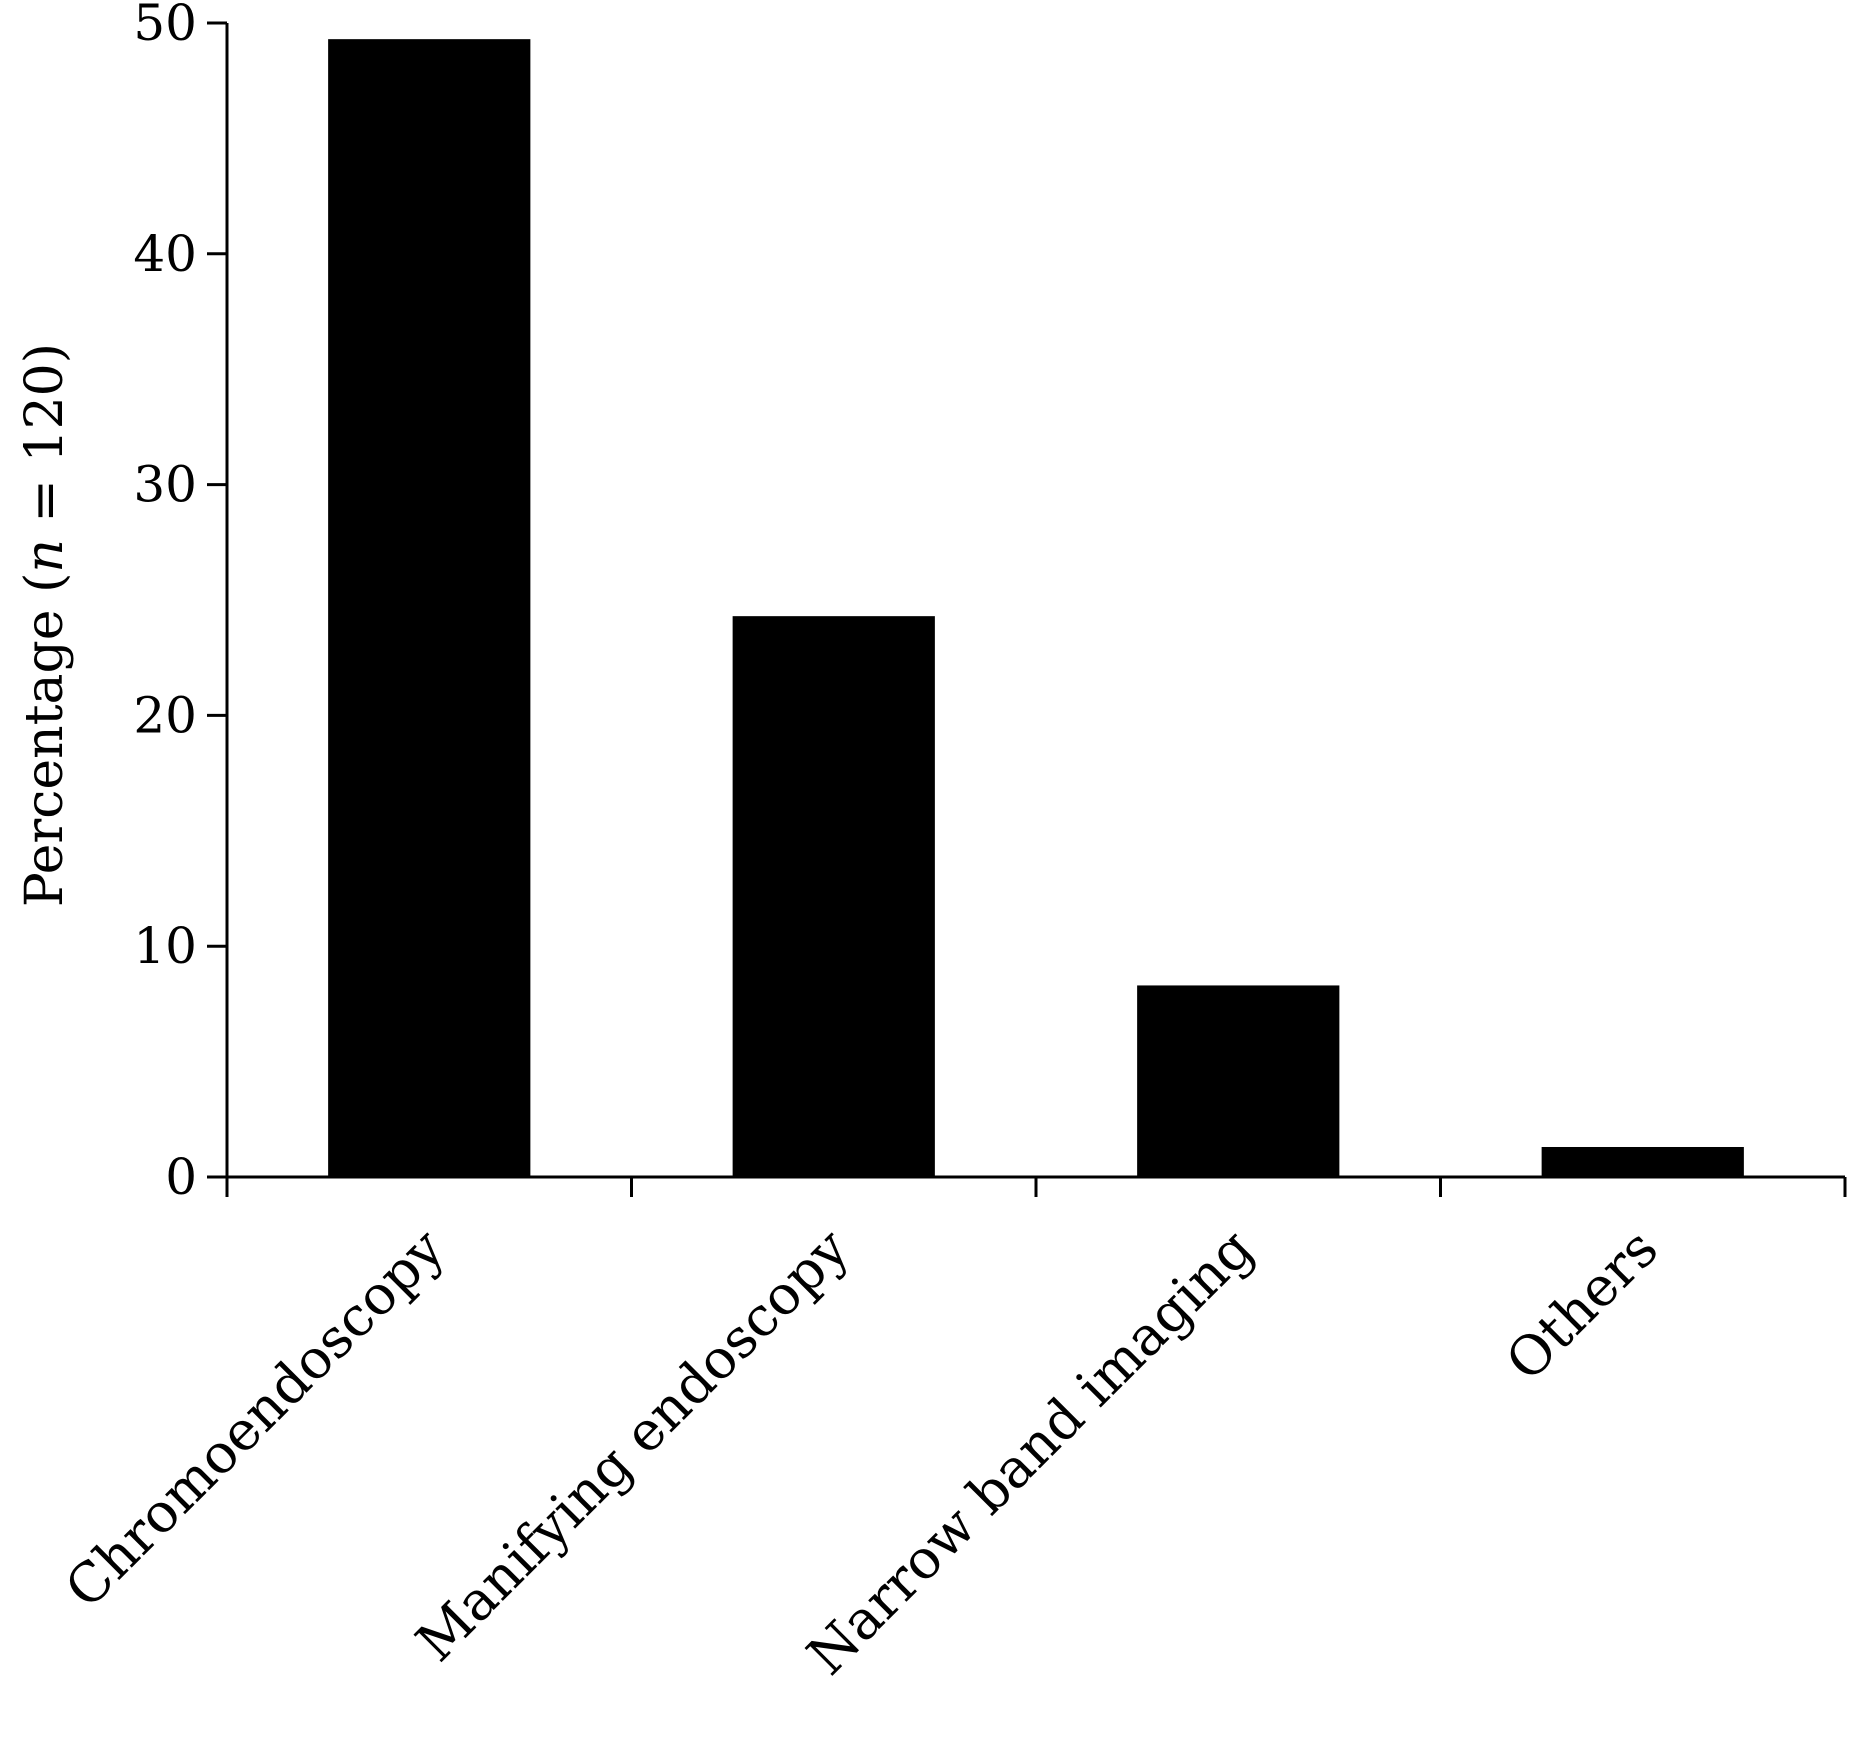  Describe the element at coordinates (165, 254) in the screenshot. I see `y-tick-label: 40` at that location.